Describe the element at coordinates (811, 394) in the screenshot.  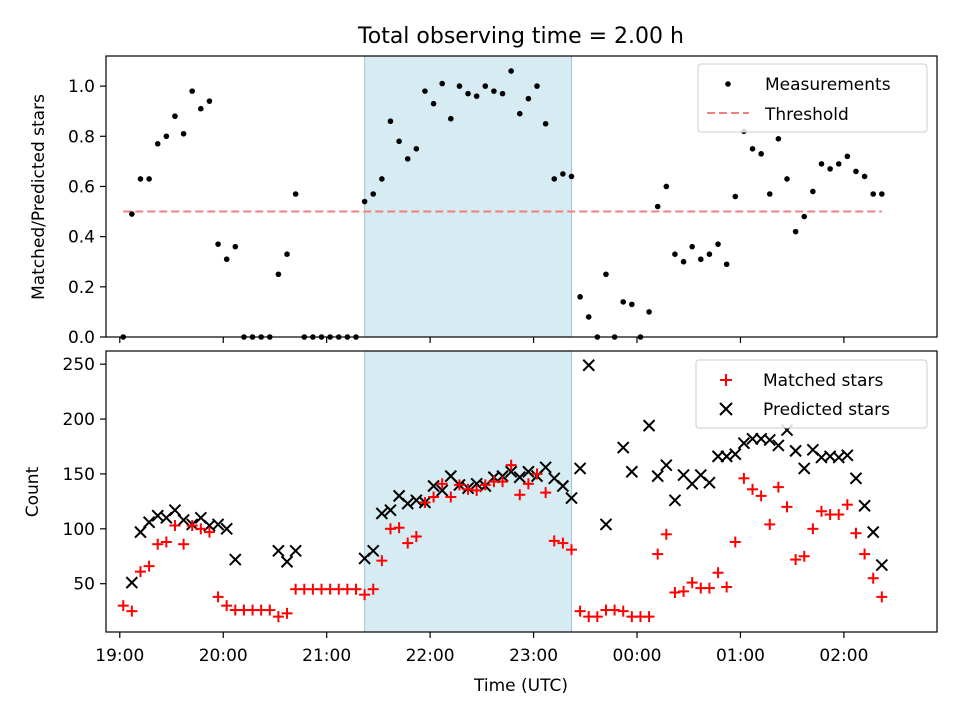
I see `bottom-legend: Matched stars Predicted stars` at that location.